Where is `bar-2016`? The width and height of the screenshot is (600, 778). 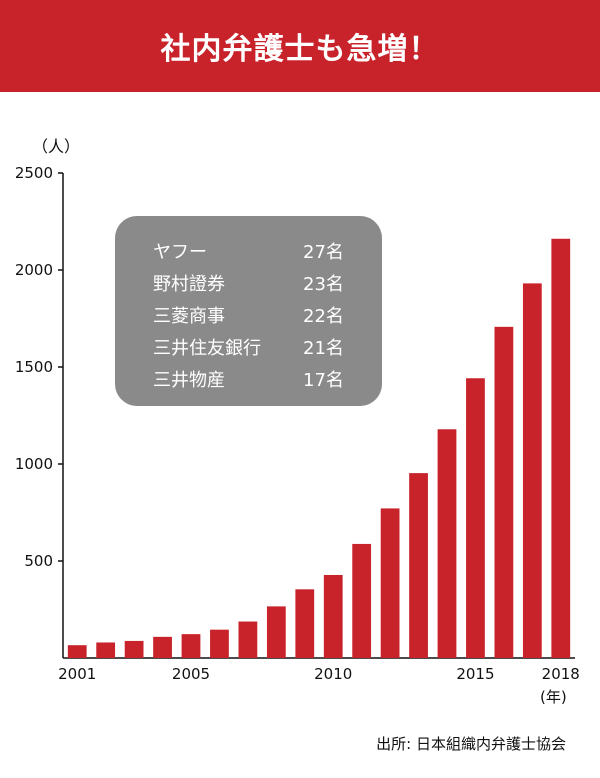
bar-2016 is located at coordinates (504, 492).